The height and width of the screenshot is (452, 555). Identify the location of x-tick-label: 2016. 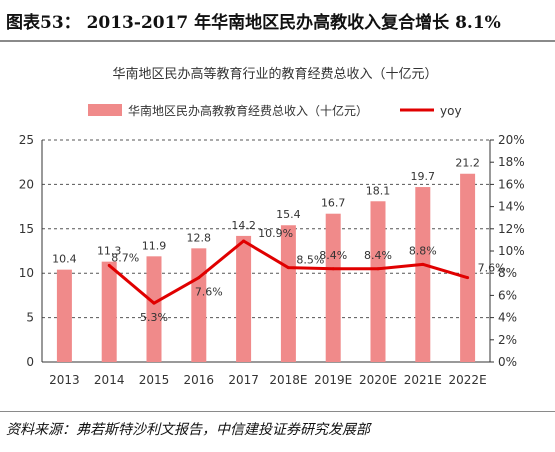
(199, 380).